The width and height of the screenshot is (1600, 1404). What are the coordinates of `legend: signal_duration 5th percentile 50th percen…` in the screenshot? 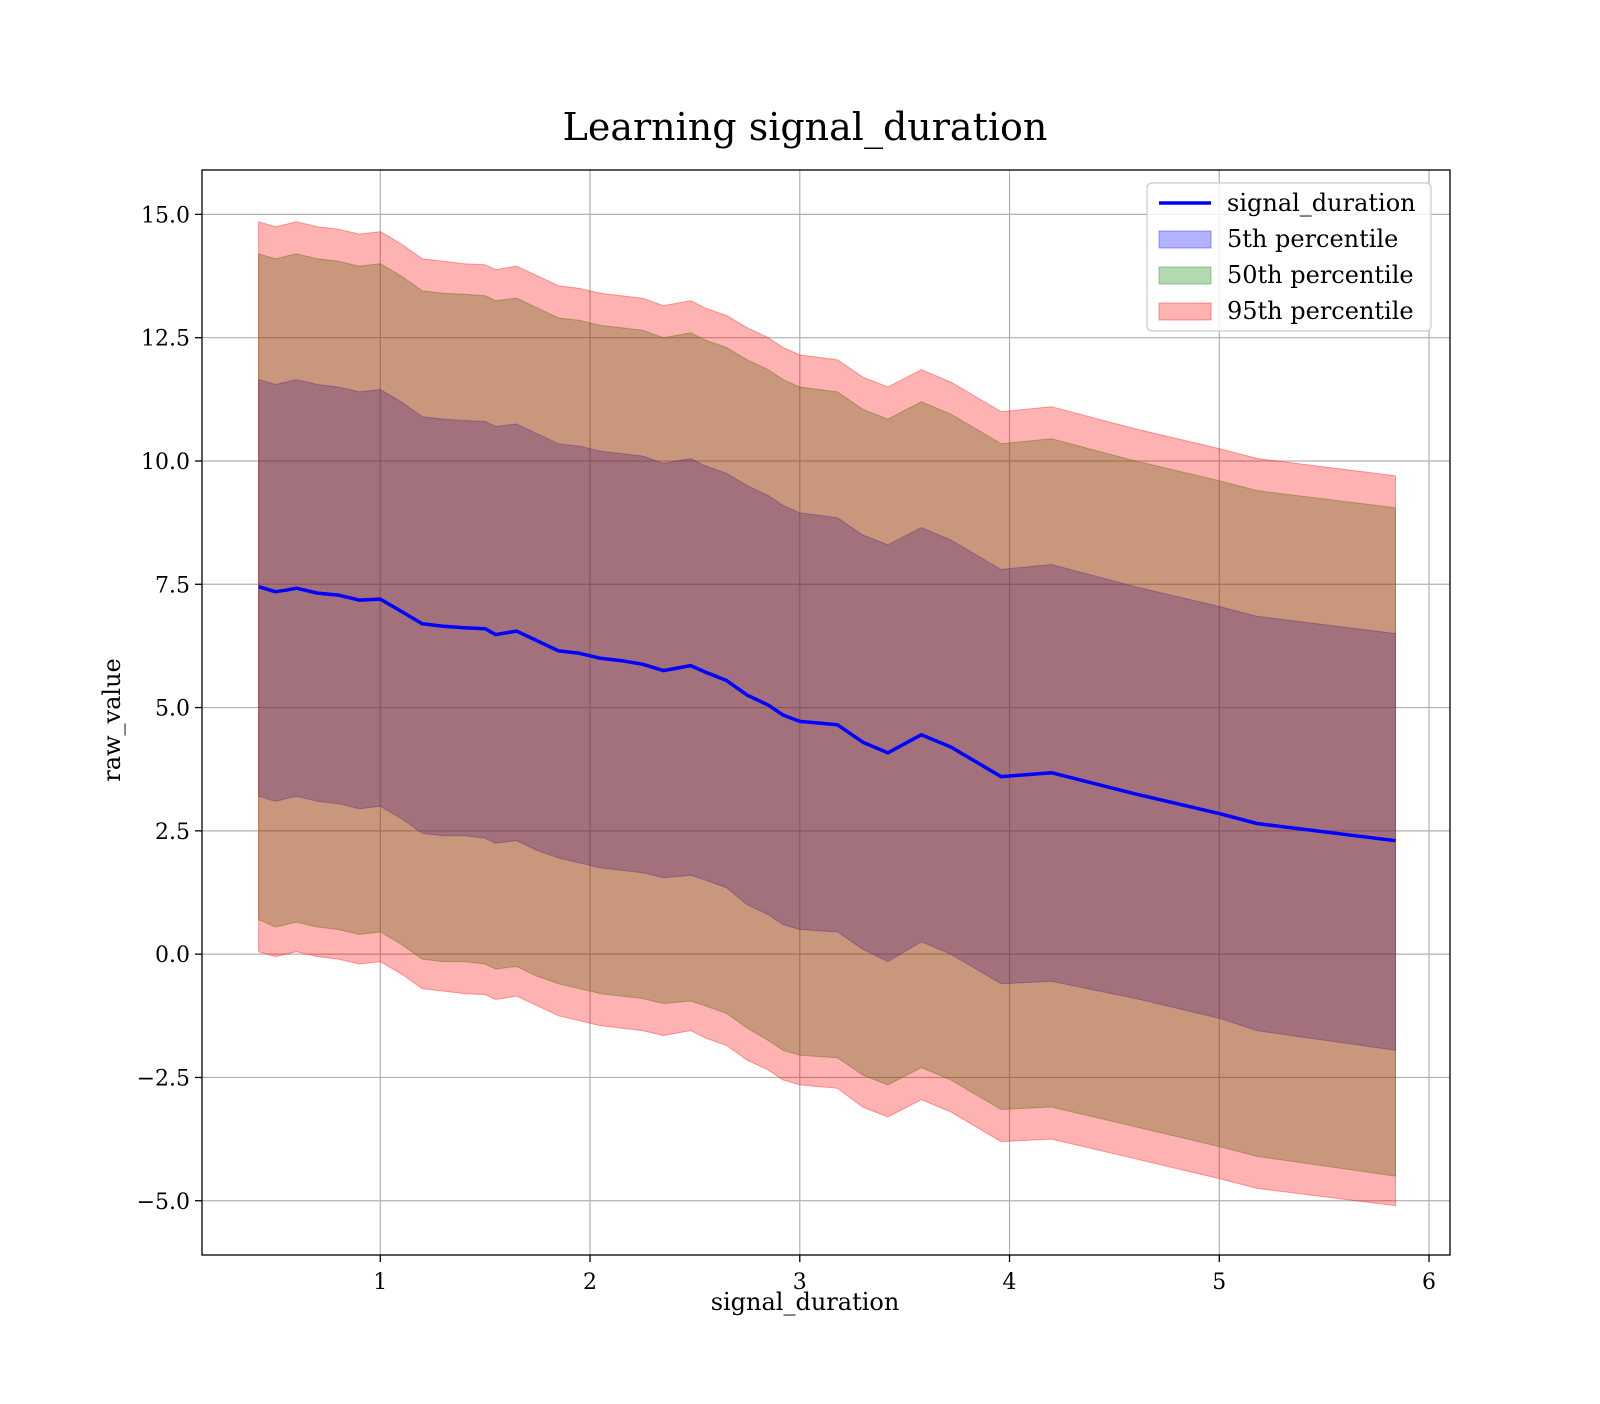 It's located at (1289, 257).